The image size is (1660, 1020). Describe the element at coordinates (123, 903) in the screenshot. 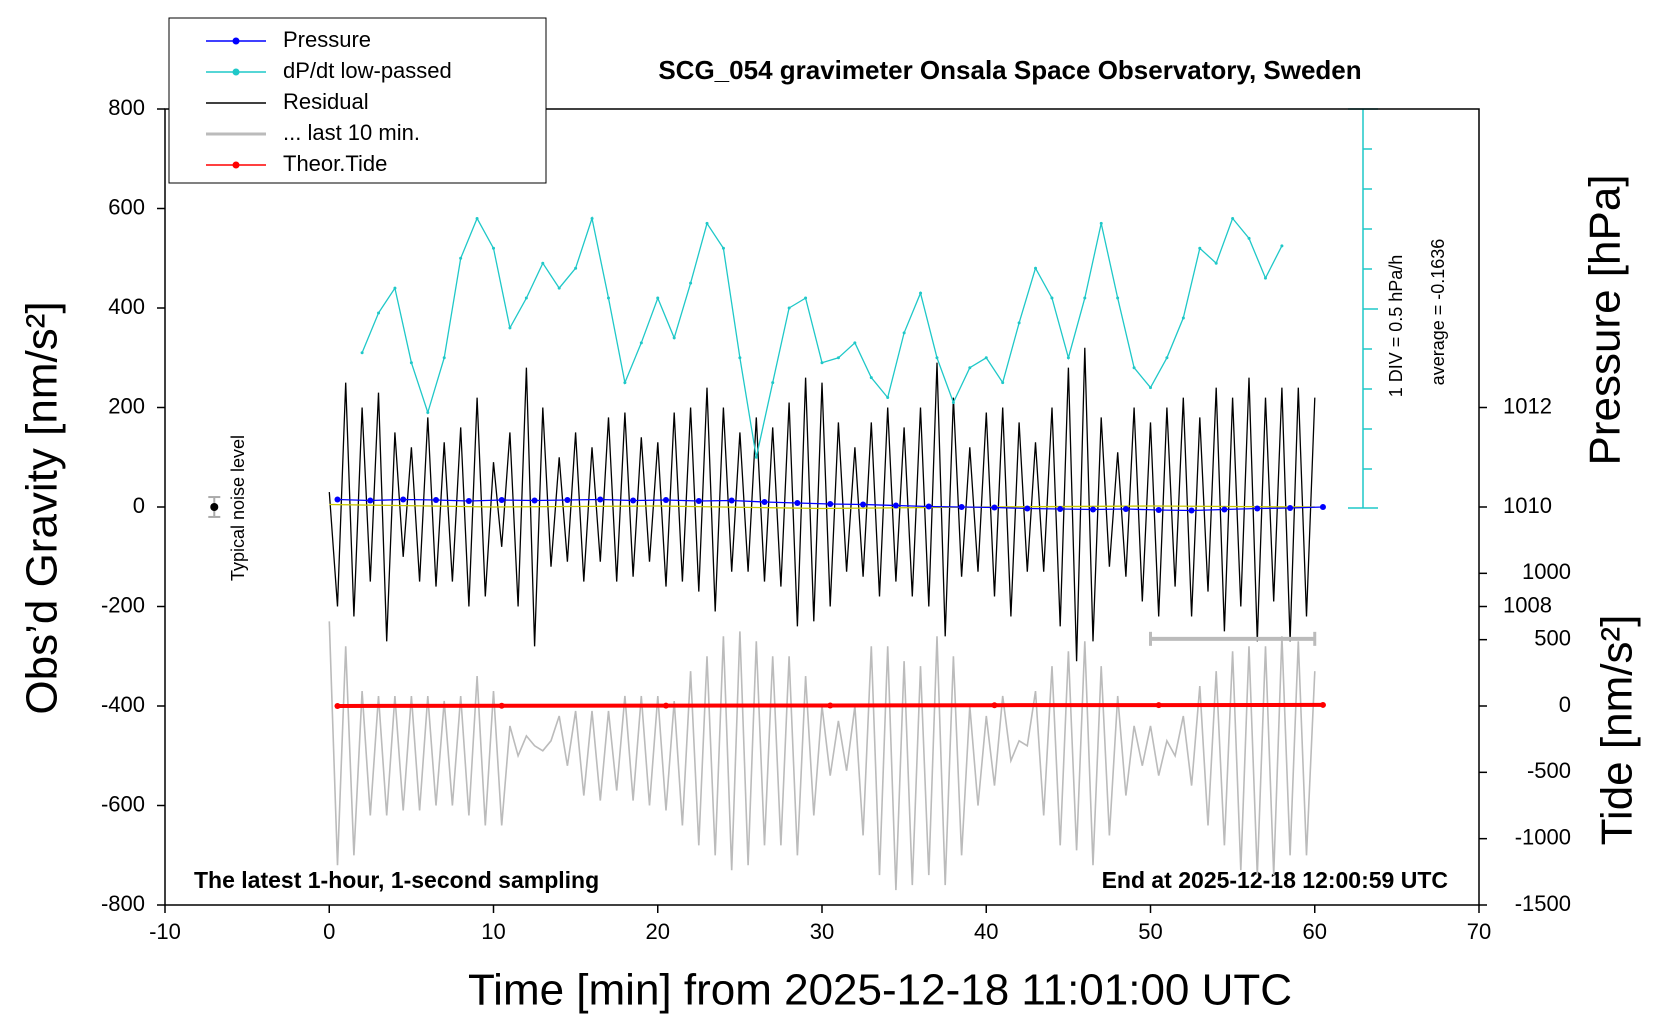

I see `y-tick-label: -800` at that location.